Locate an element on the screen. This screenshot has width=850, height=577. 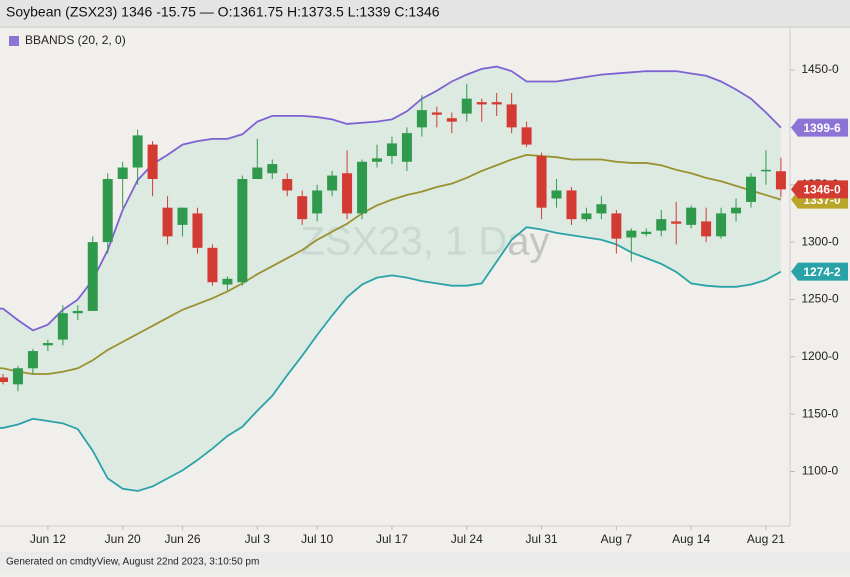
y-tick-label: 1250-0 is located at coordinates (820, 299).